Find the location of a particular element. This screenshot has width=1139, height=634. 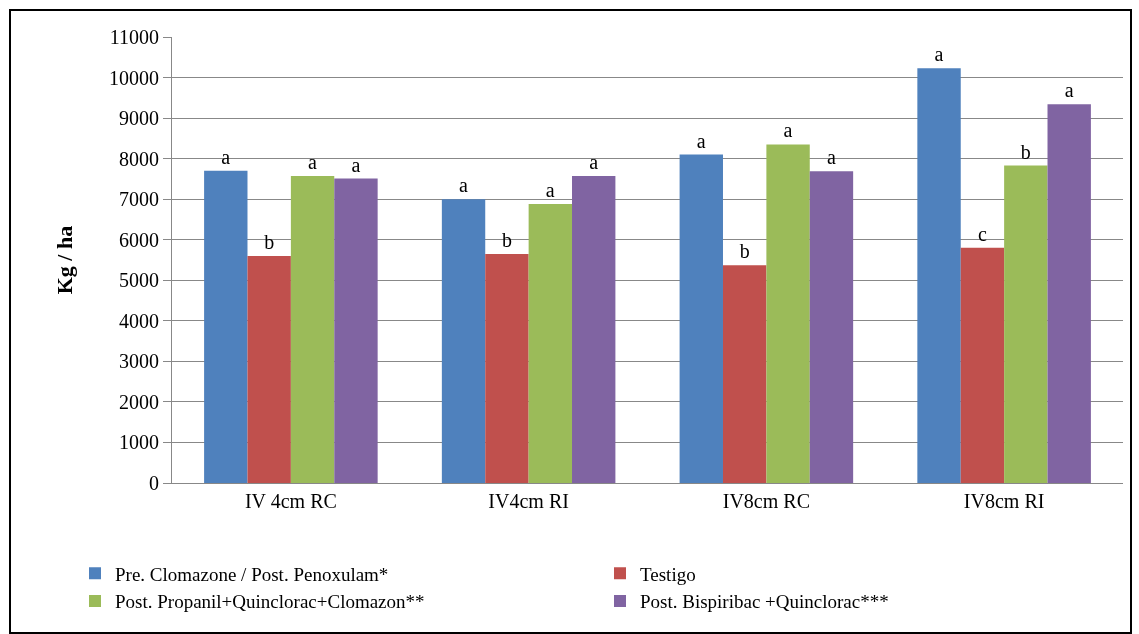

legend-label: Pre. Clomazone / Post. Penoxulam* is located at coordinates (252, 574).